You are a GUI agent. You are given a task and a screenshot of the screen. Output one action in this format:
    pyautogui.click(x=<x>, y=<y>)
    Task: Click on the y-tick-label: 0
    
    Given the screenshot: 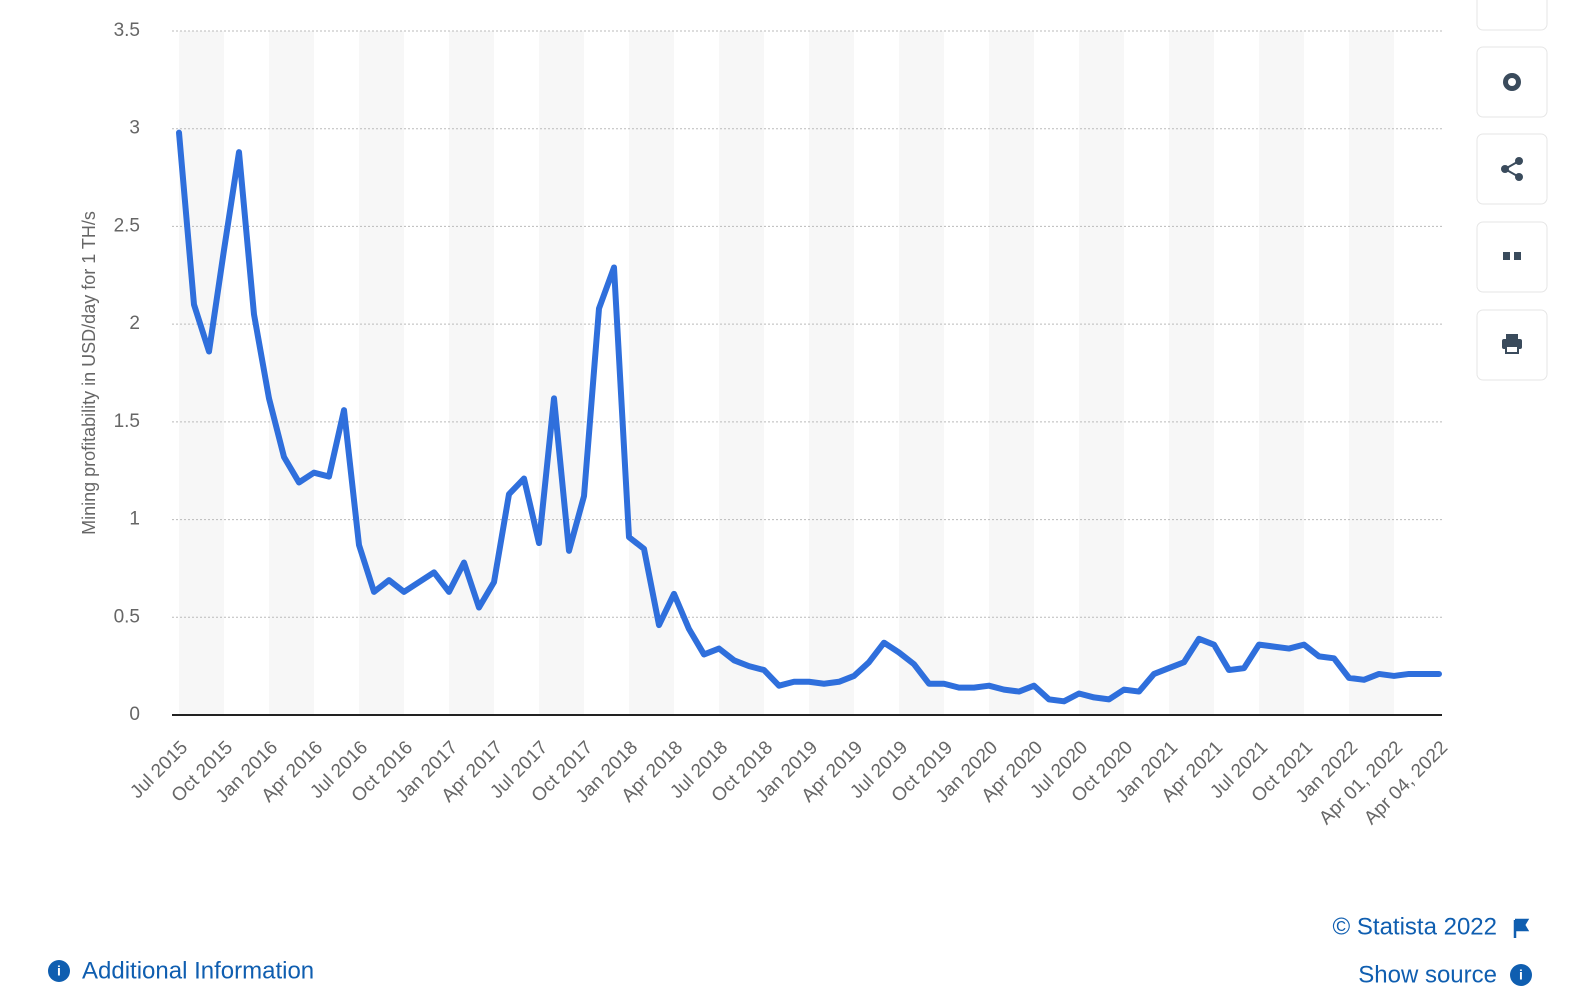 What is the action you would take?
    pyautogui.click(x=134, y=714)
    